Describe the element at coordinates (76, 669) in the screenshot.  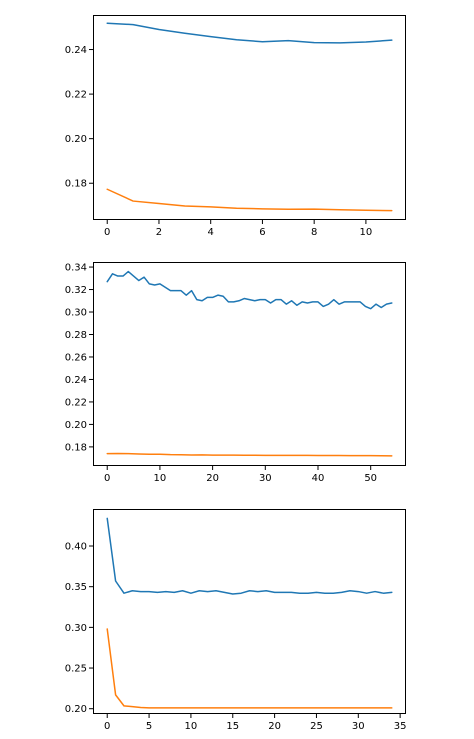
I see `y-tick-label: 0.25` at that location.